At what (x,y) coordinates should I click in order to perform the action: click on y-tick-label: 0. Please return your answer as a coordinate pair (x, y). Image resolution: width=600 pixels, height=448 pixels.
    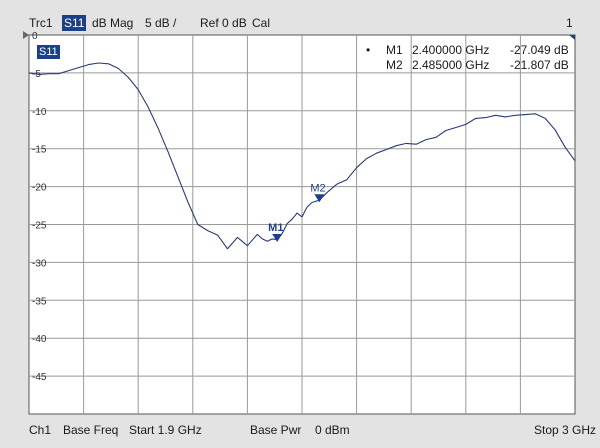
    Looking at the image, I should click on (35, 36).